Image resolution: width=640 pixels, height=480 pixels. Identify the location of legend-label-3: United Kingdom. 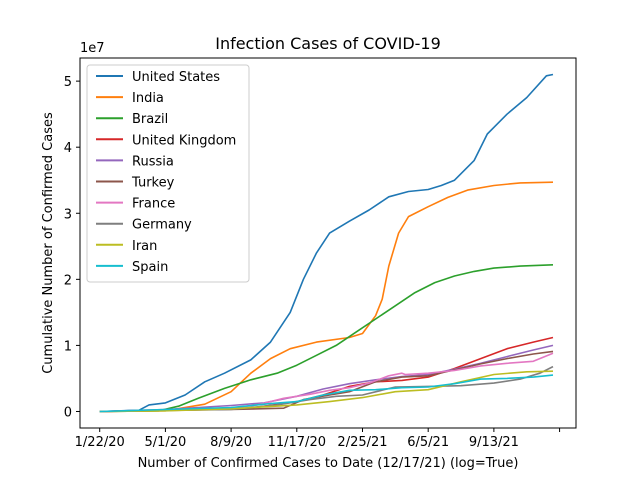
(184, 140).